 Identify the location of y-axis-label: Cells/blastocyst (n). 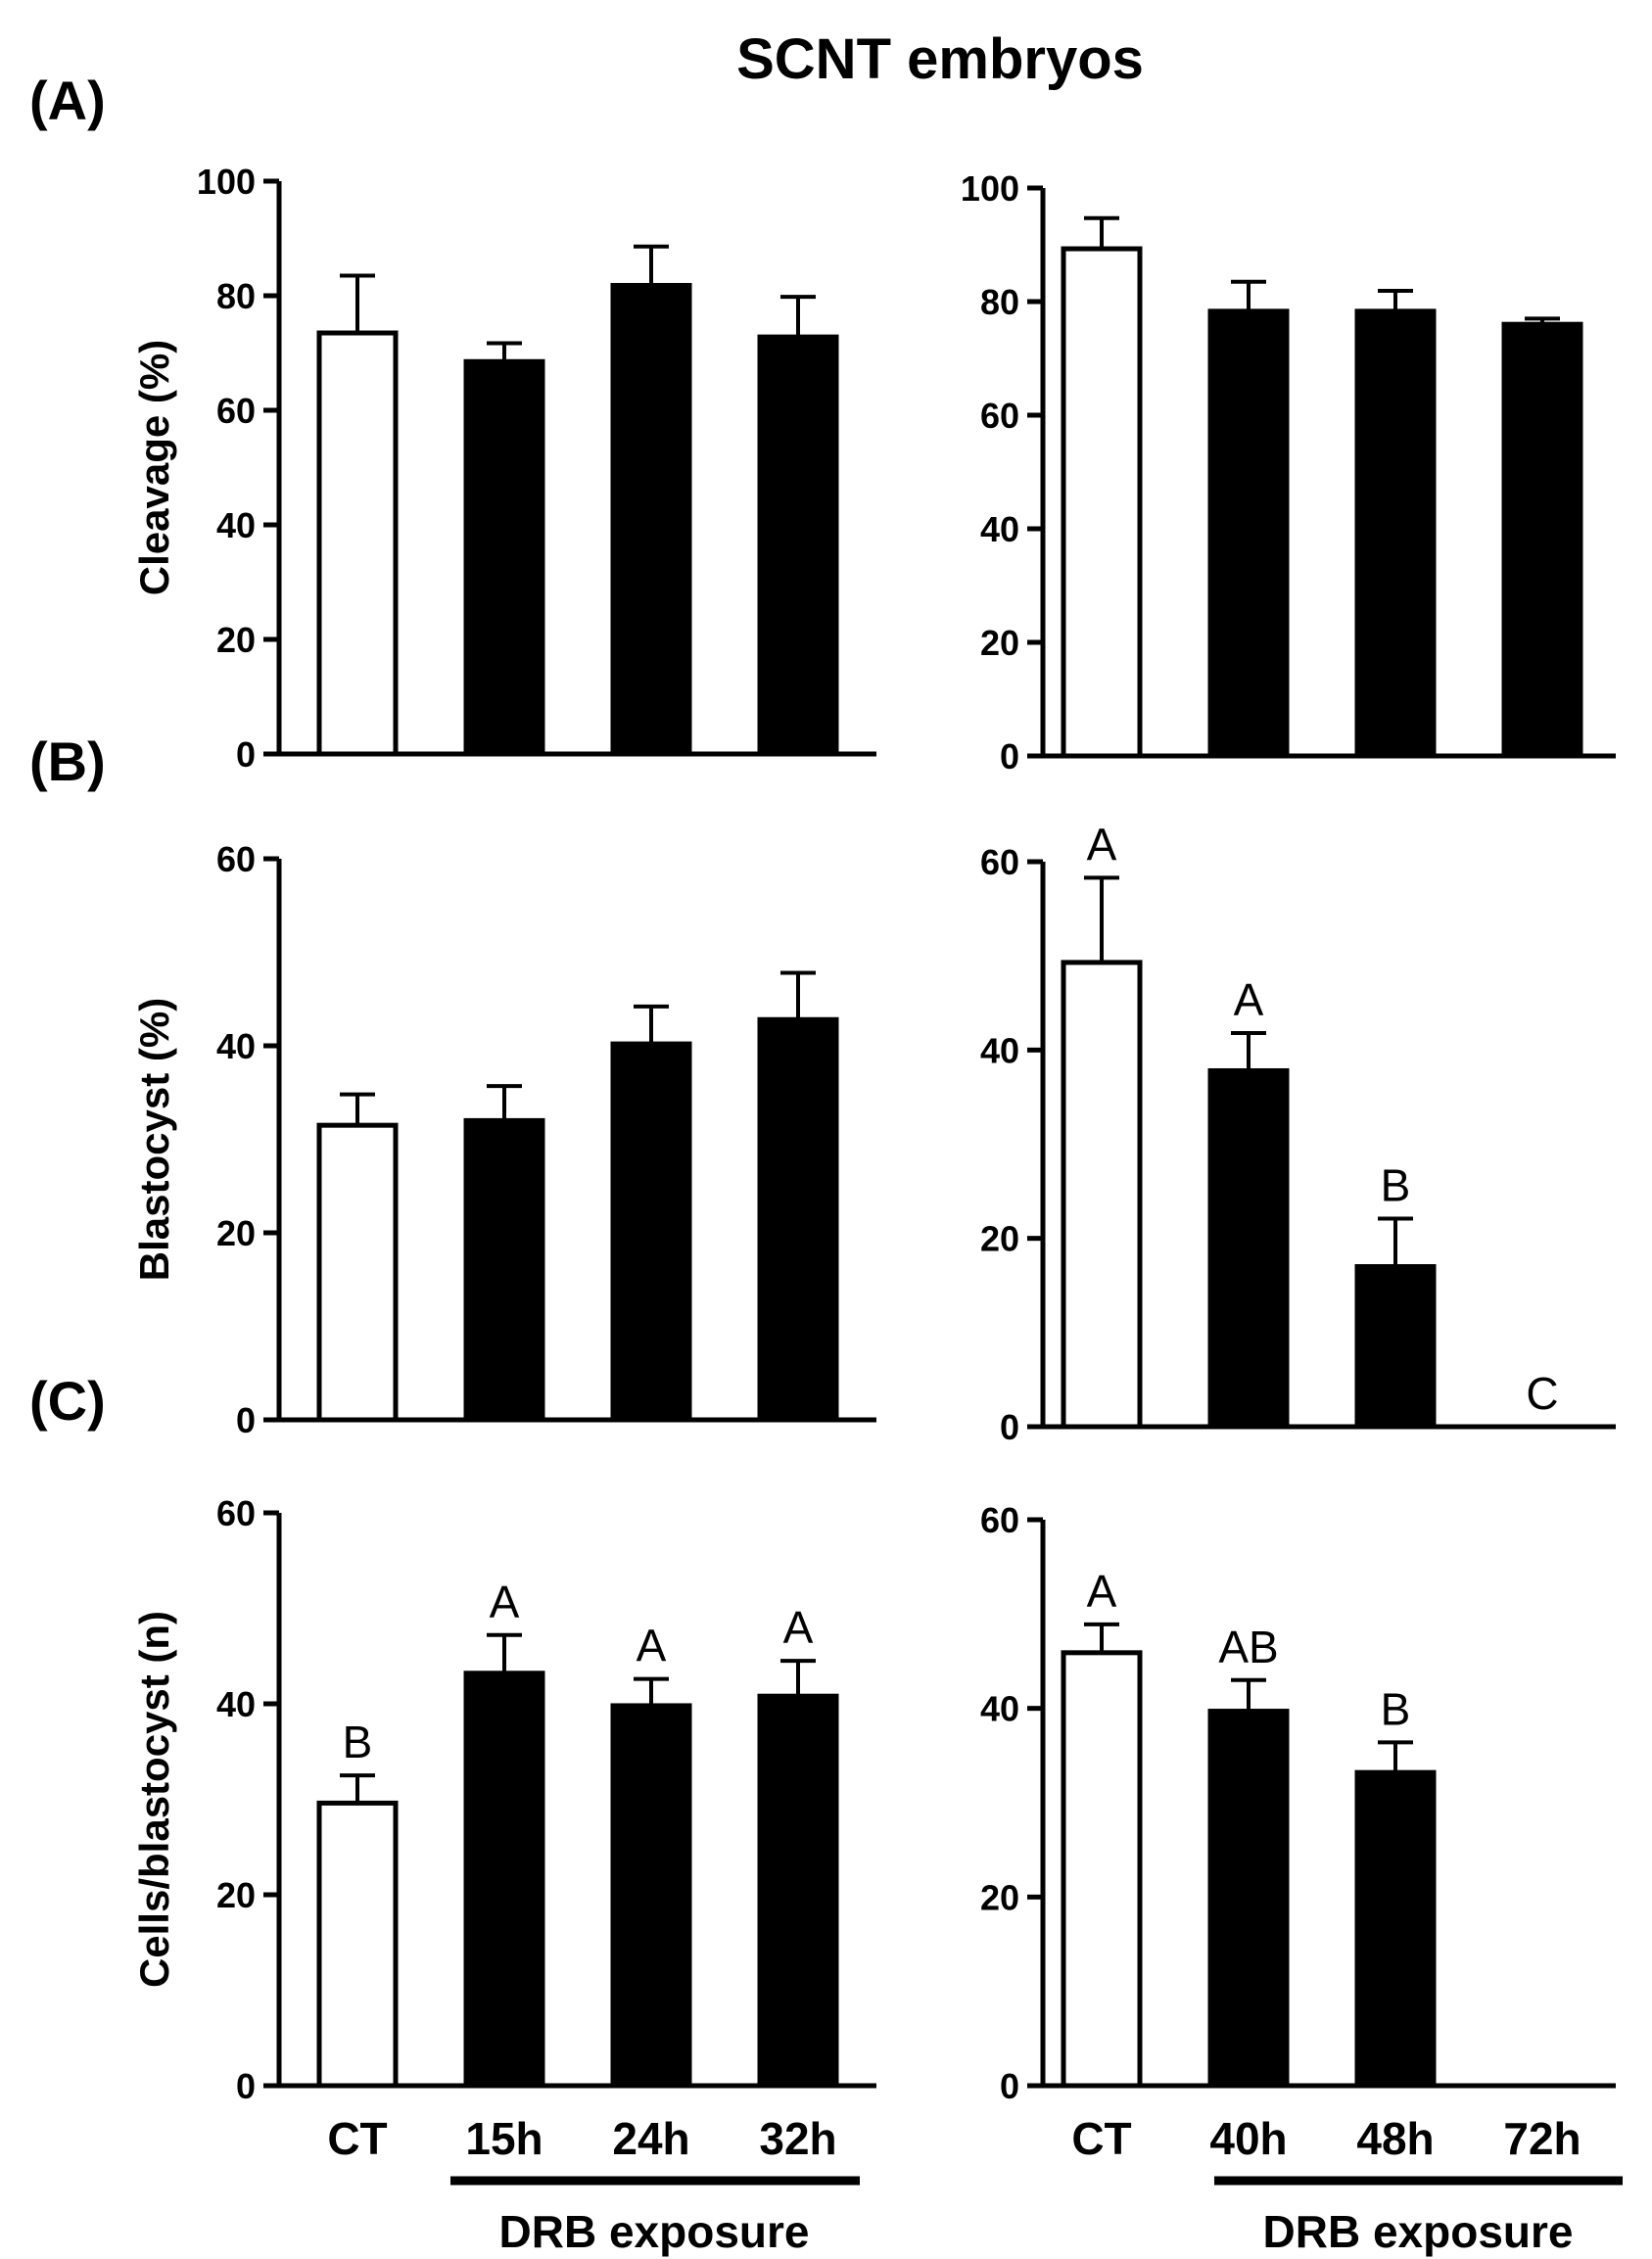
(154, 1799).